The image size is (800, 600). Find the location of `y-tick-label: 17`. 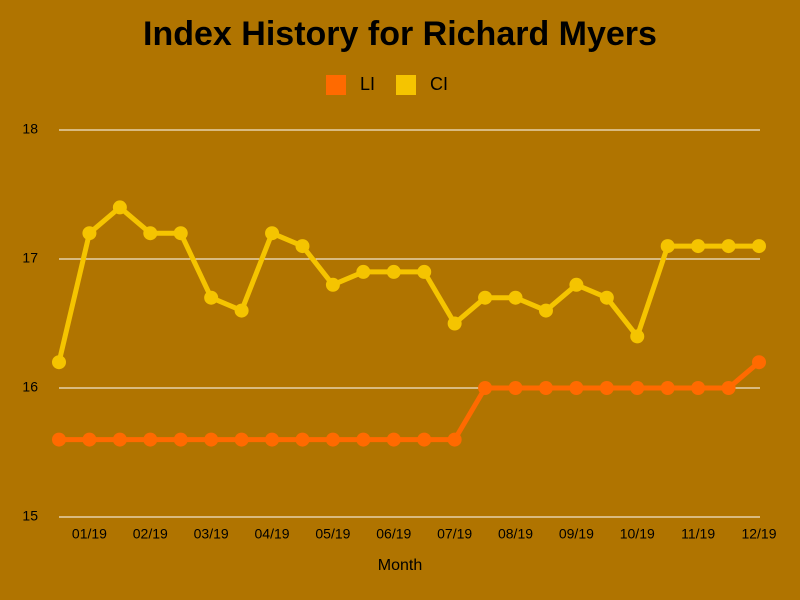

y-tick-label: 17 is located at coordinates (30, 258).